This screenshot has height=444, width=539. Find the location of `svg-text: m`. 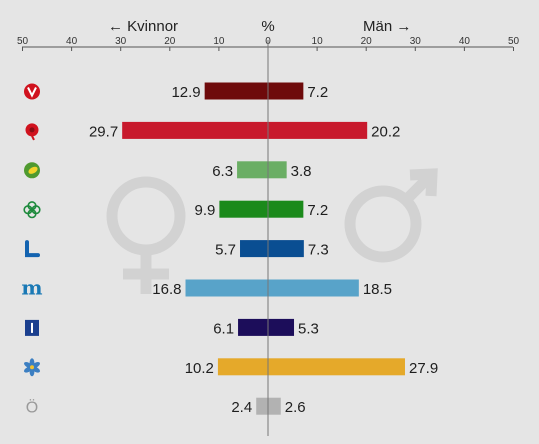

svg-text: m is located at coordinates (31, 288).